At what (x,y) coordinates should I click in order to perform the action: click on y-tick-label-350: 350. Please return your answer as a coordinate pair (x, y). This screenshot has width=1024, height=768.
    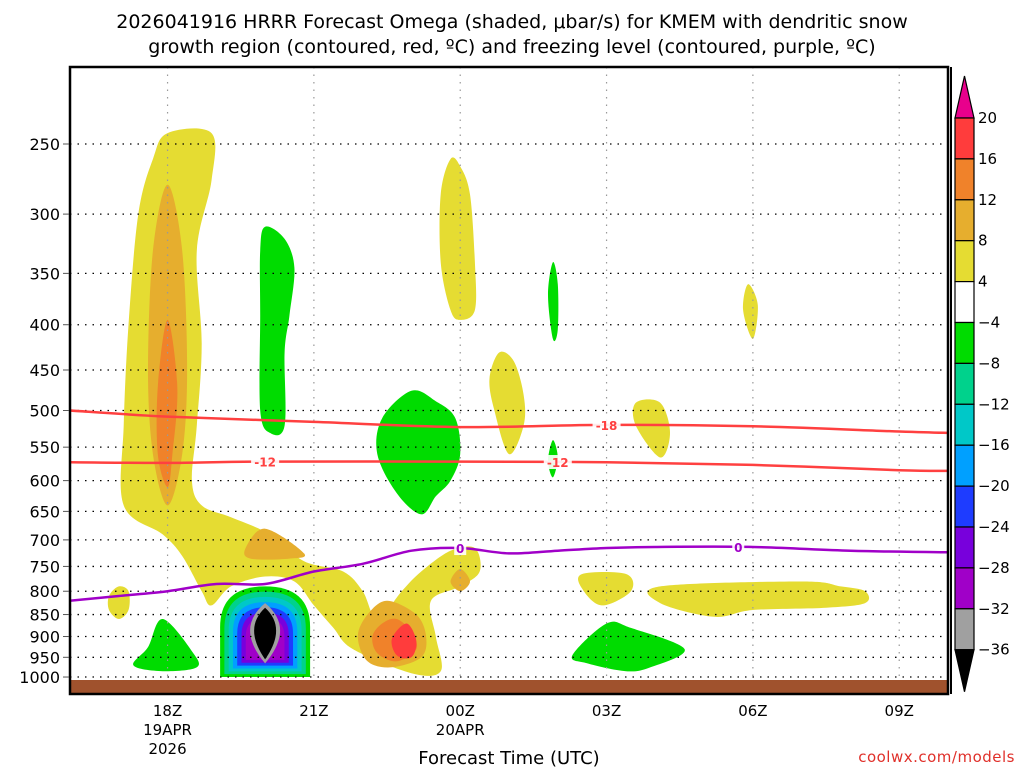
    Looking at the image, I should click on (44, 273).